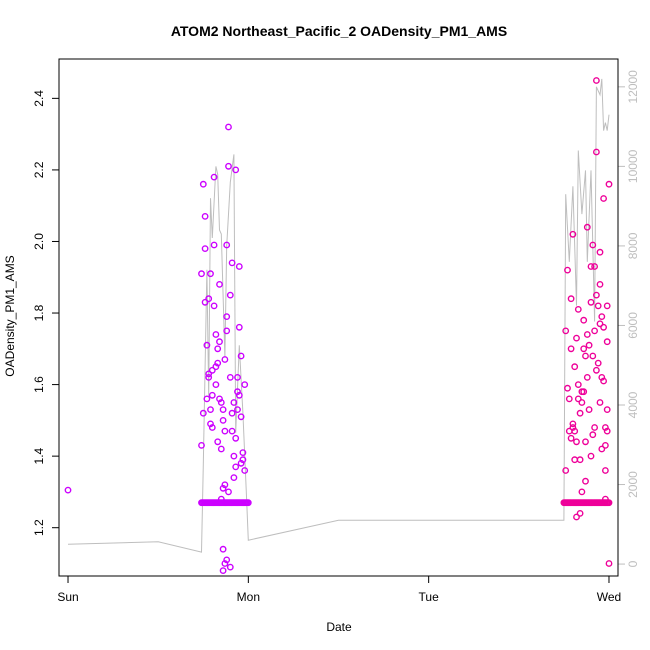 Image resolution: width=650 pixels, height=650 pixels. I want to click on x-tick-label: Tue, so click(429, 597).